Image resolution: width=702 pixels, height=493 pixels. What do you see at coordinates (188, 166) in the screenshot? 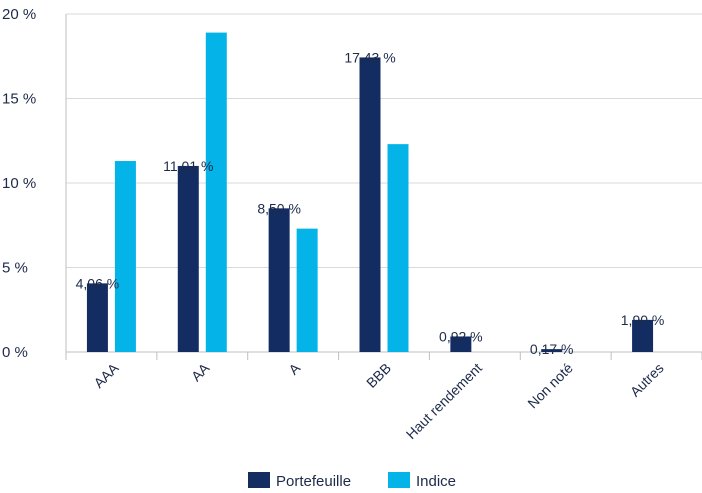
I see `data-label: 11,01 %` at bounding box center [188, 166].